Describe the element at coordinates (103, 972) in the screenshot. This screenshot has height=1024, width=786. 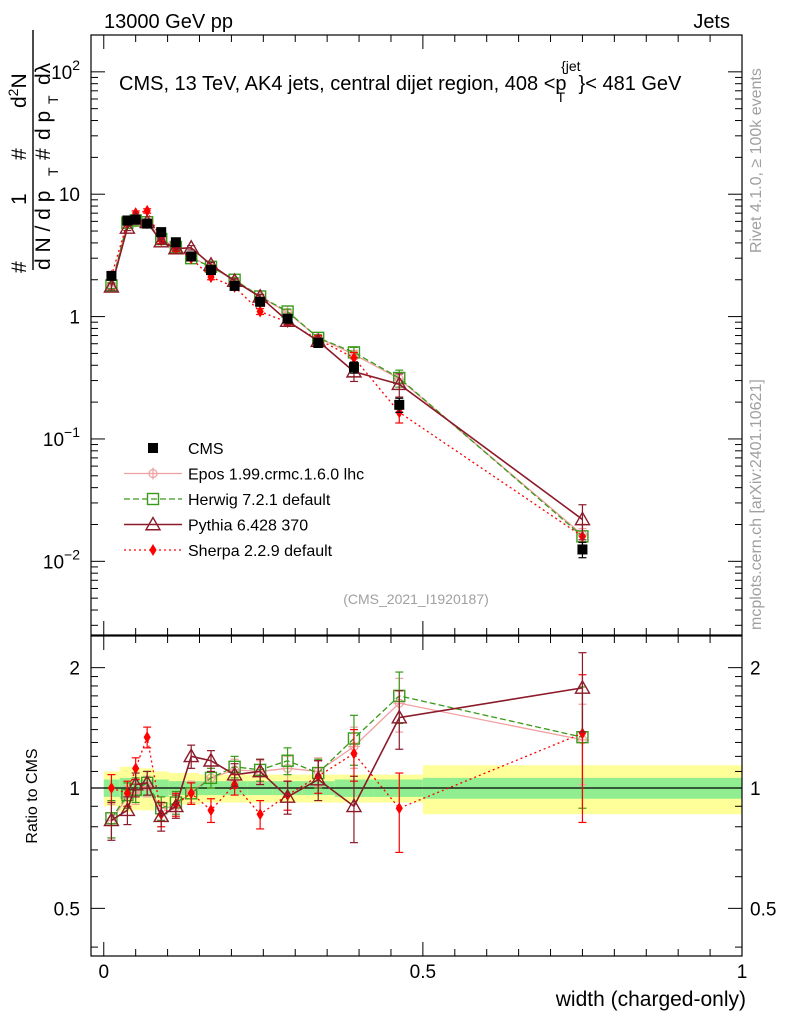
I see `ratio-x-tick-label: 0` at that location.